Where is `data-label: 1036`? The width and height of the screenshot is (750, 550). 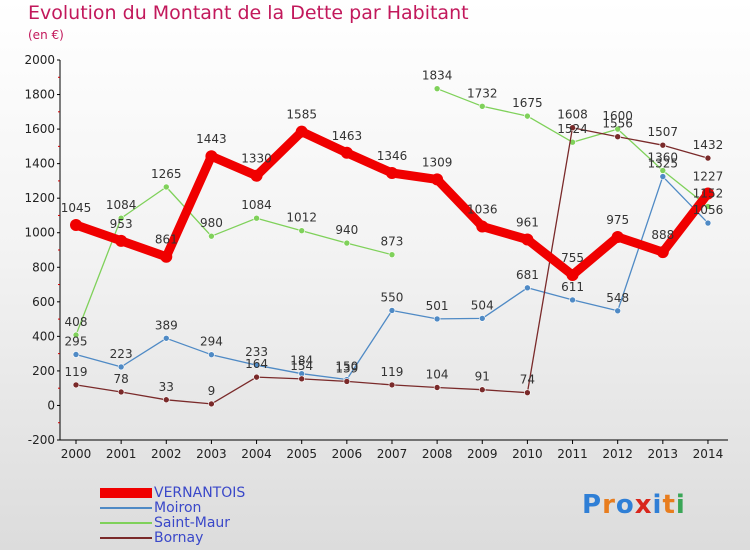
data-label: 1036 is located at coordinates (482, 210).